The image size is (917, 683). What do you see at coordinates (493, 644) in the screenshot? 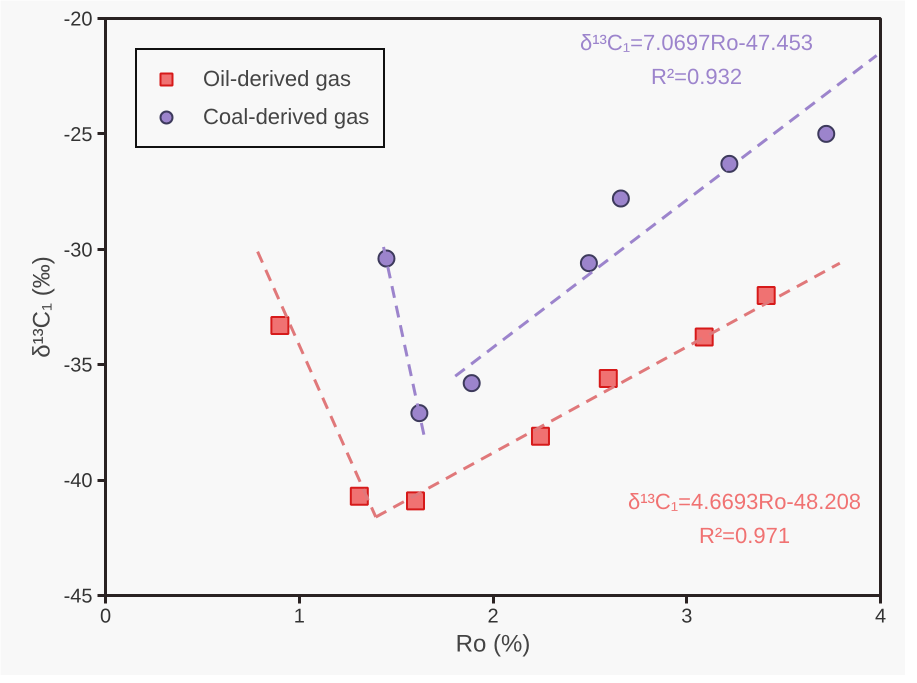
I see `x-axis-title: Ro (%)` at bounding box center [493, 644].